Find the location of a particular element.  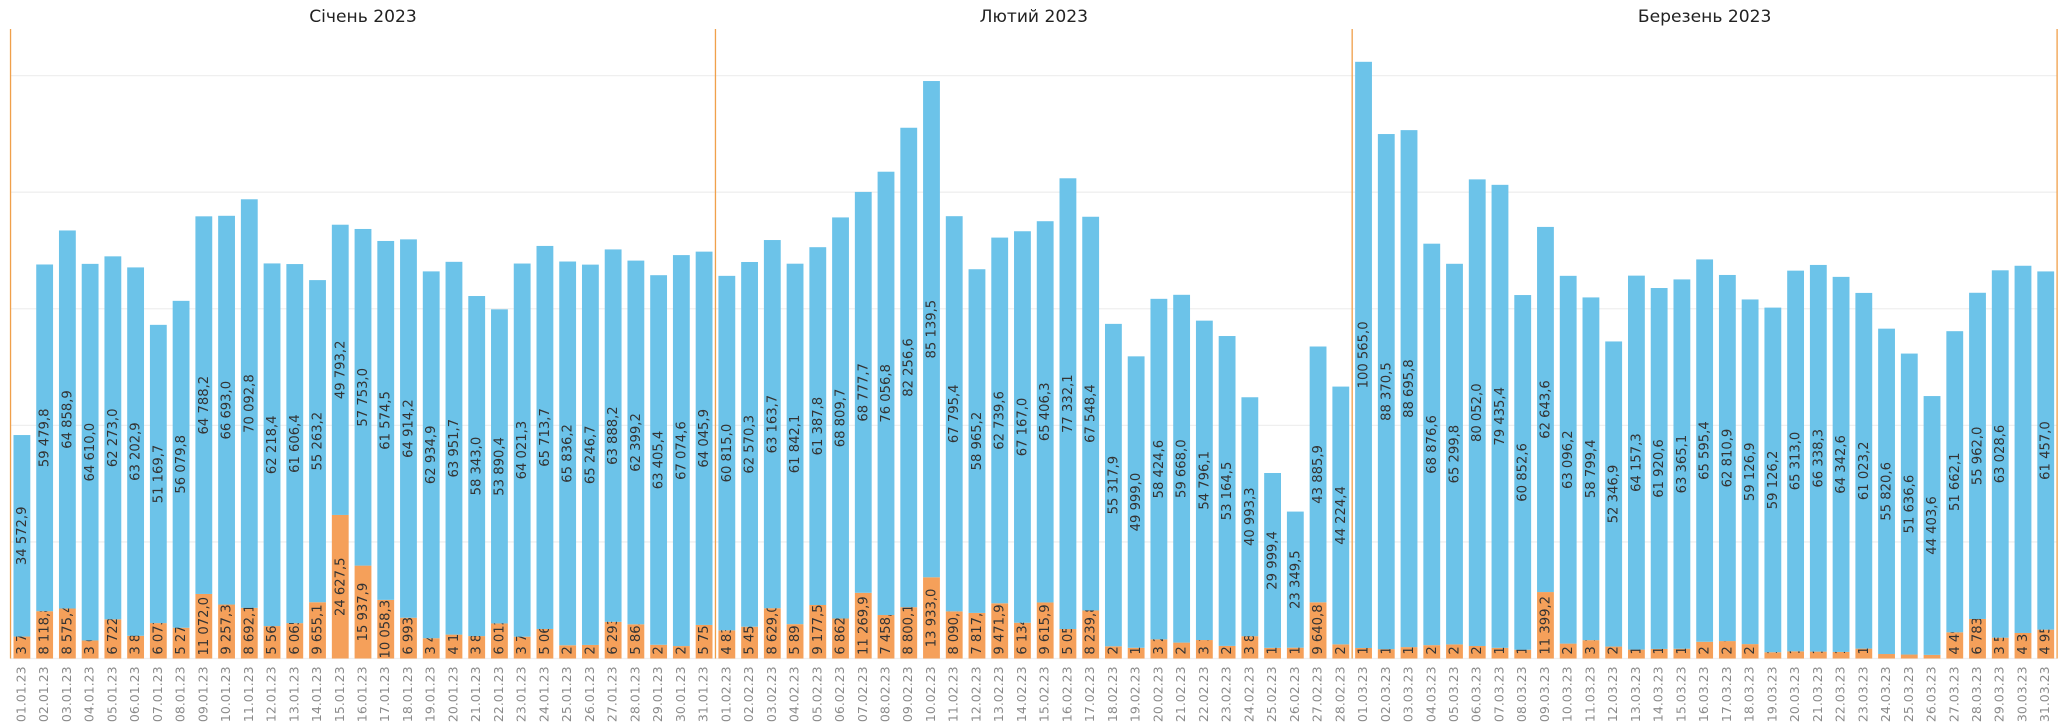

x-tick-label: 24.03.23 is located at coordinates (1885, 694).